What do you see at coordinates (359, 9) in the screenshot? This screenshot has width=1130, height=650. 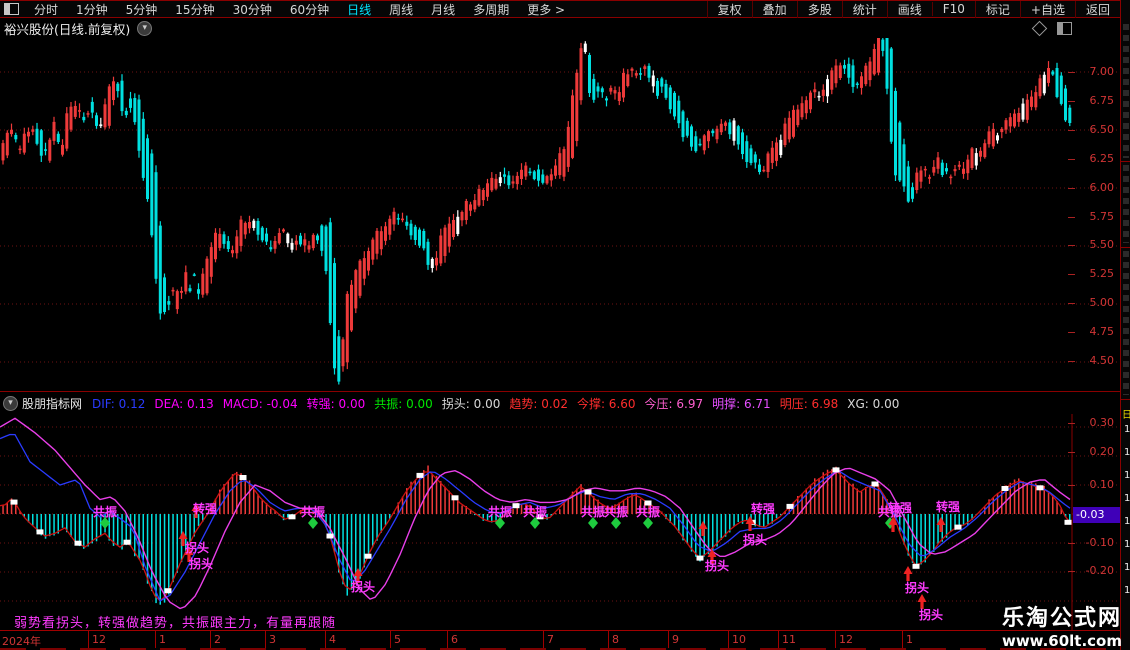 I see `period-tab-日线: 日线` at bounding box center [359, 9].